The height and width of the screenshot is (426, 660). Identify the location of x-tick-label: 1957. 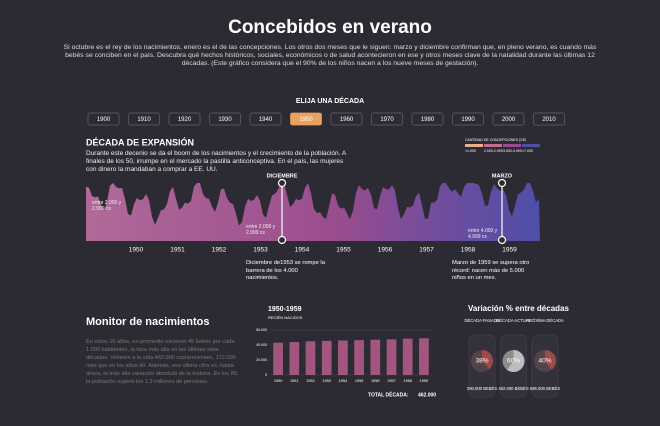
(391, 381).